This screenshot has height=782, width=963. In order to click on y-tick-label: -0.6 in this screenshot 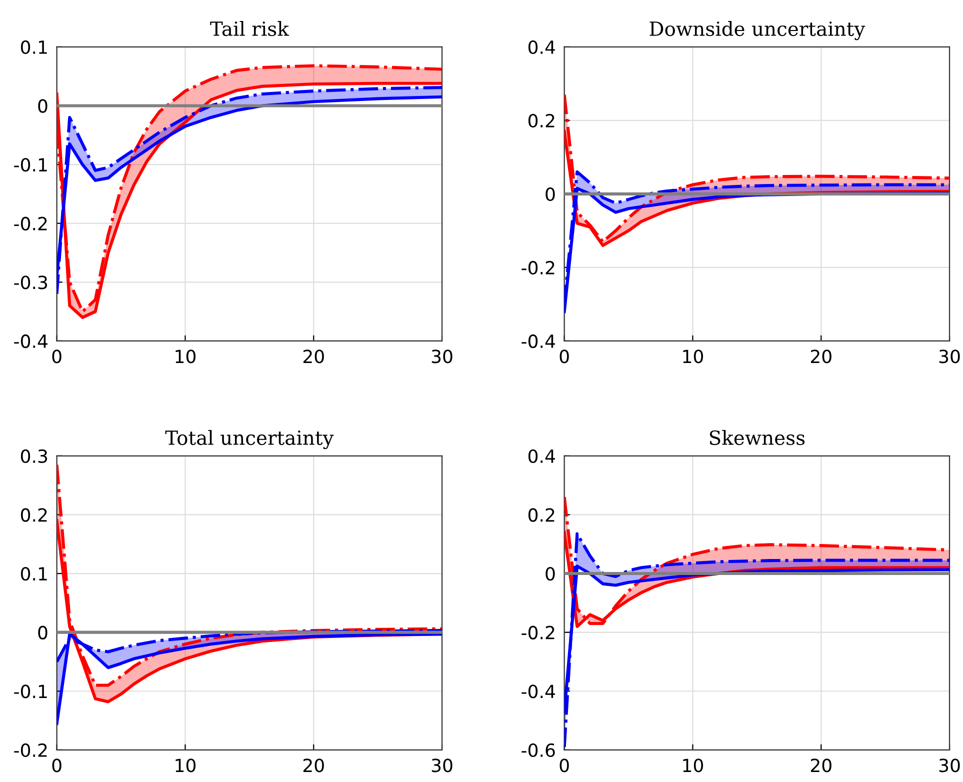, I will do `click(538, 750)`.